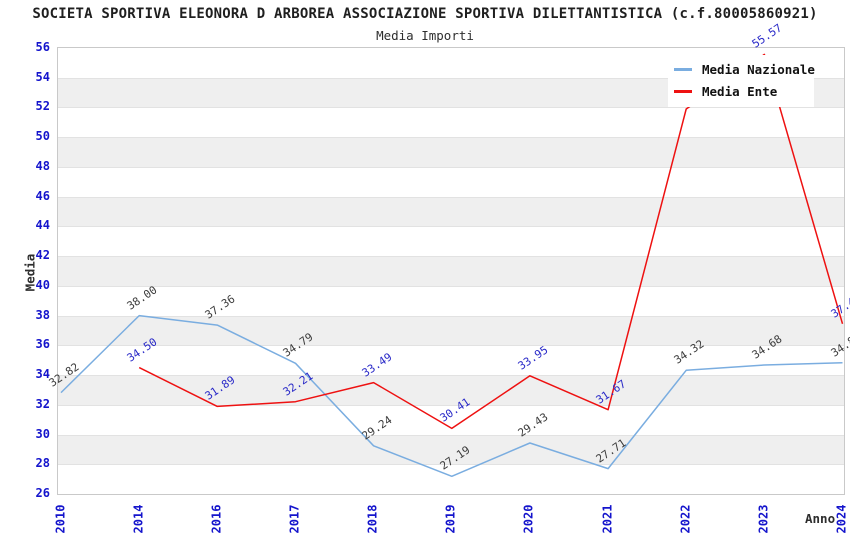  What do you see at coordinates (758, 69) in the screenshot?
I see `legend-label-nazionale: Media Nazionale` at bounding box center [758, 69].